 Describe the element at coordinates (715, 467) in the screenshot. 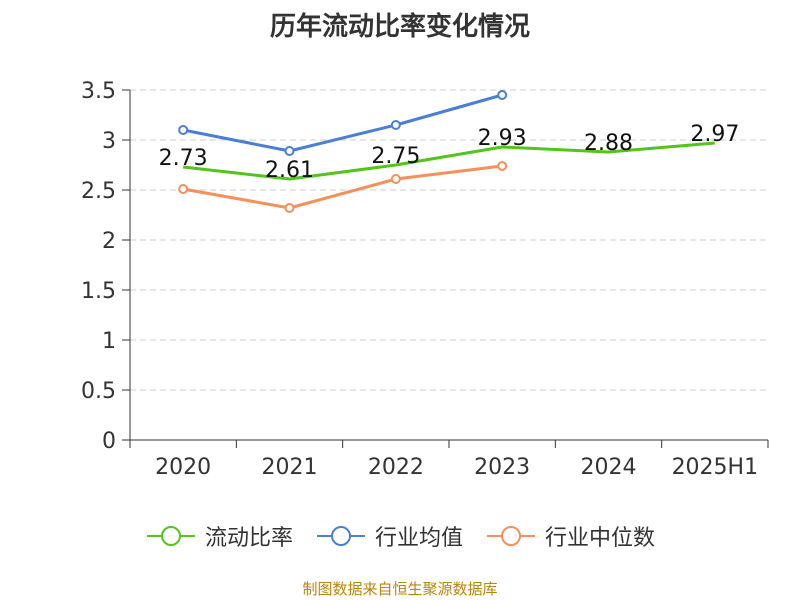

I see `x-tick-label: 2025H1` at that location.